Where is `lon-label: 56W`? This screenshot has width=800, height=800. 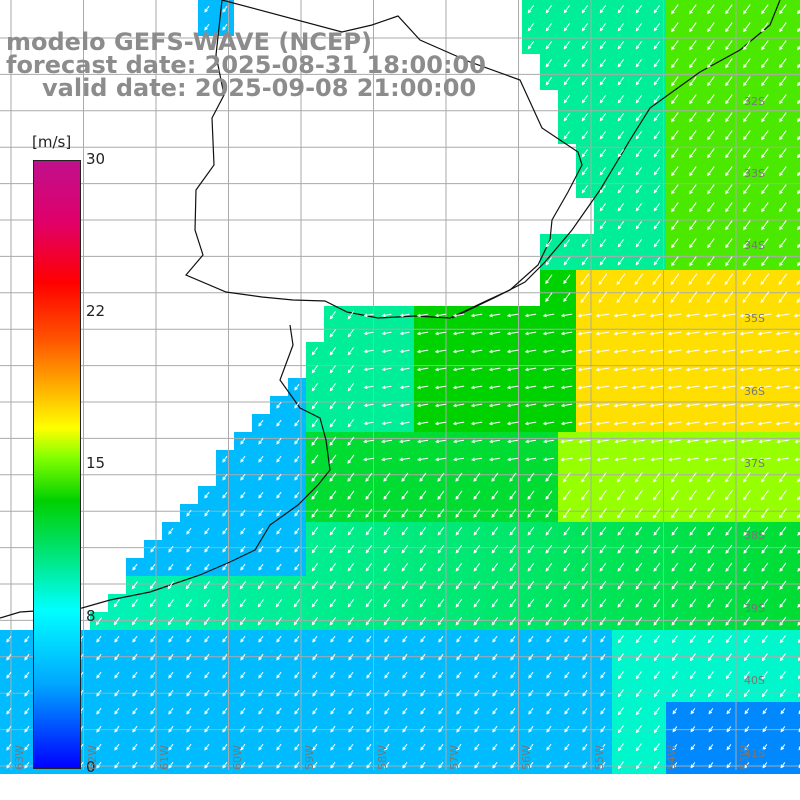
lon-label: 56W is located at coordinates (526, 757).